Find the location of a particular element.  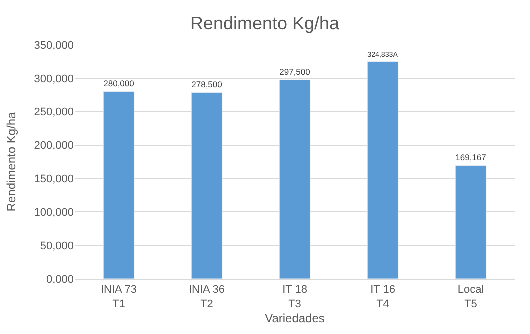

y-tick-label: 200,000 is located at coordinates (54, 146).